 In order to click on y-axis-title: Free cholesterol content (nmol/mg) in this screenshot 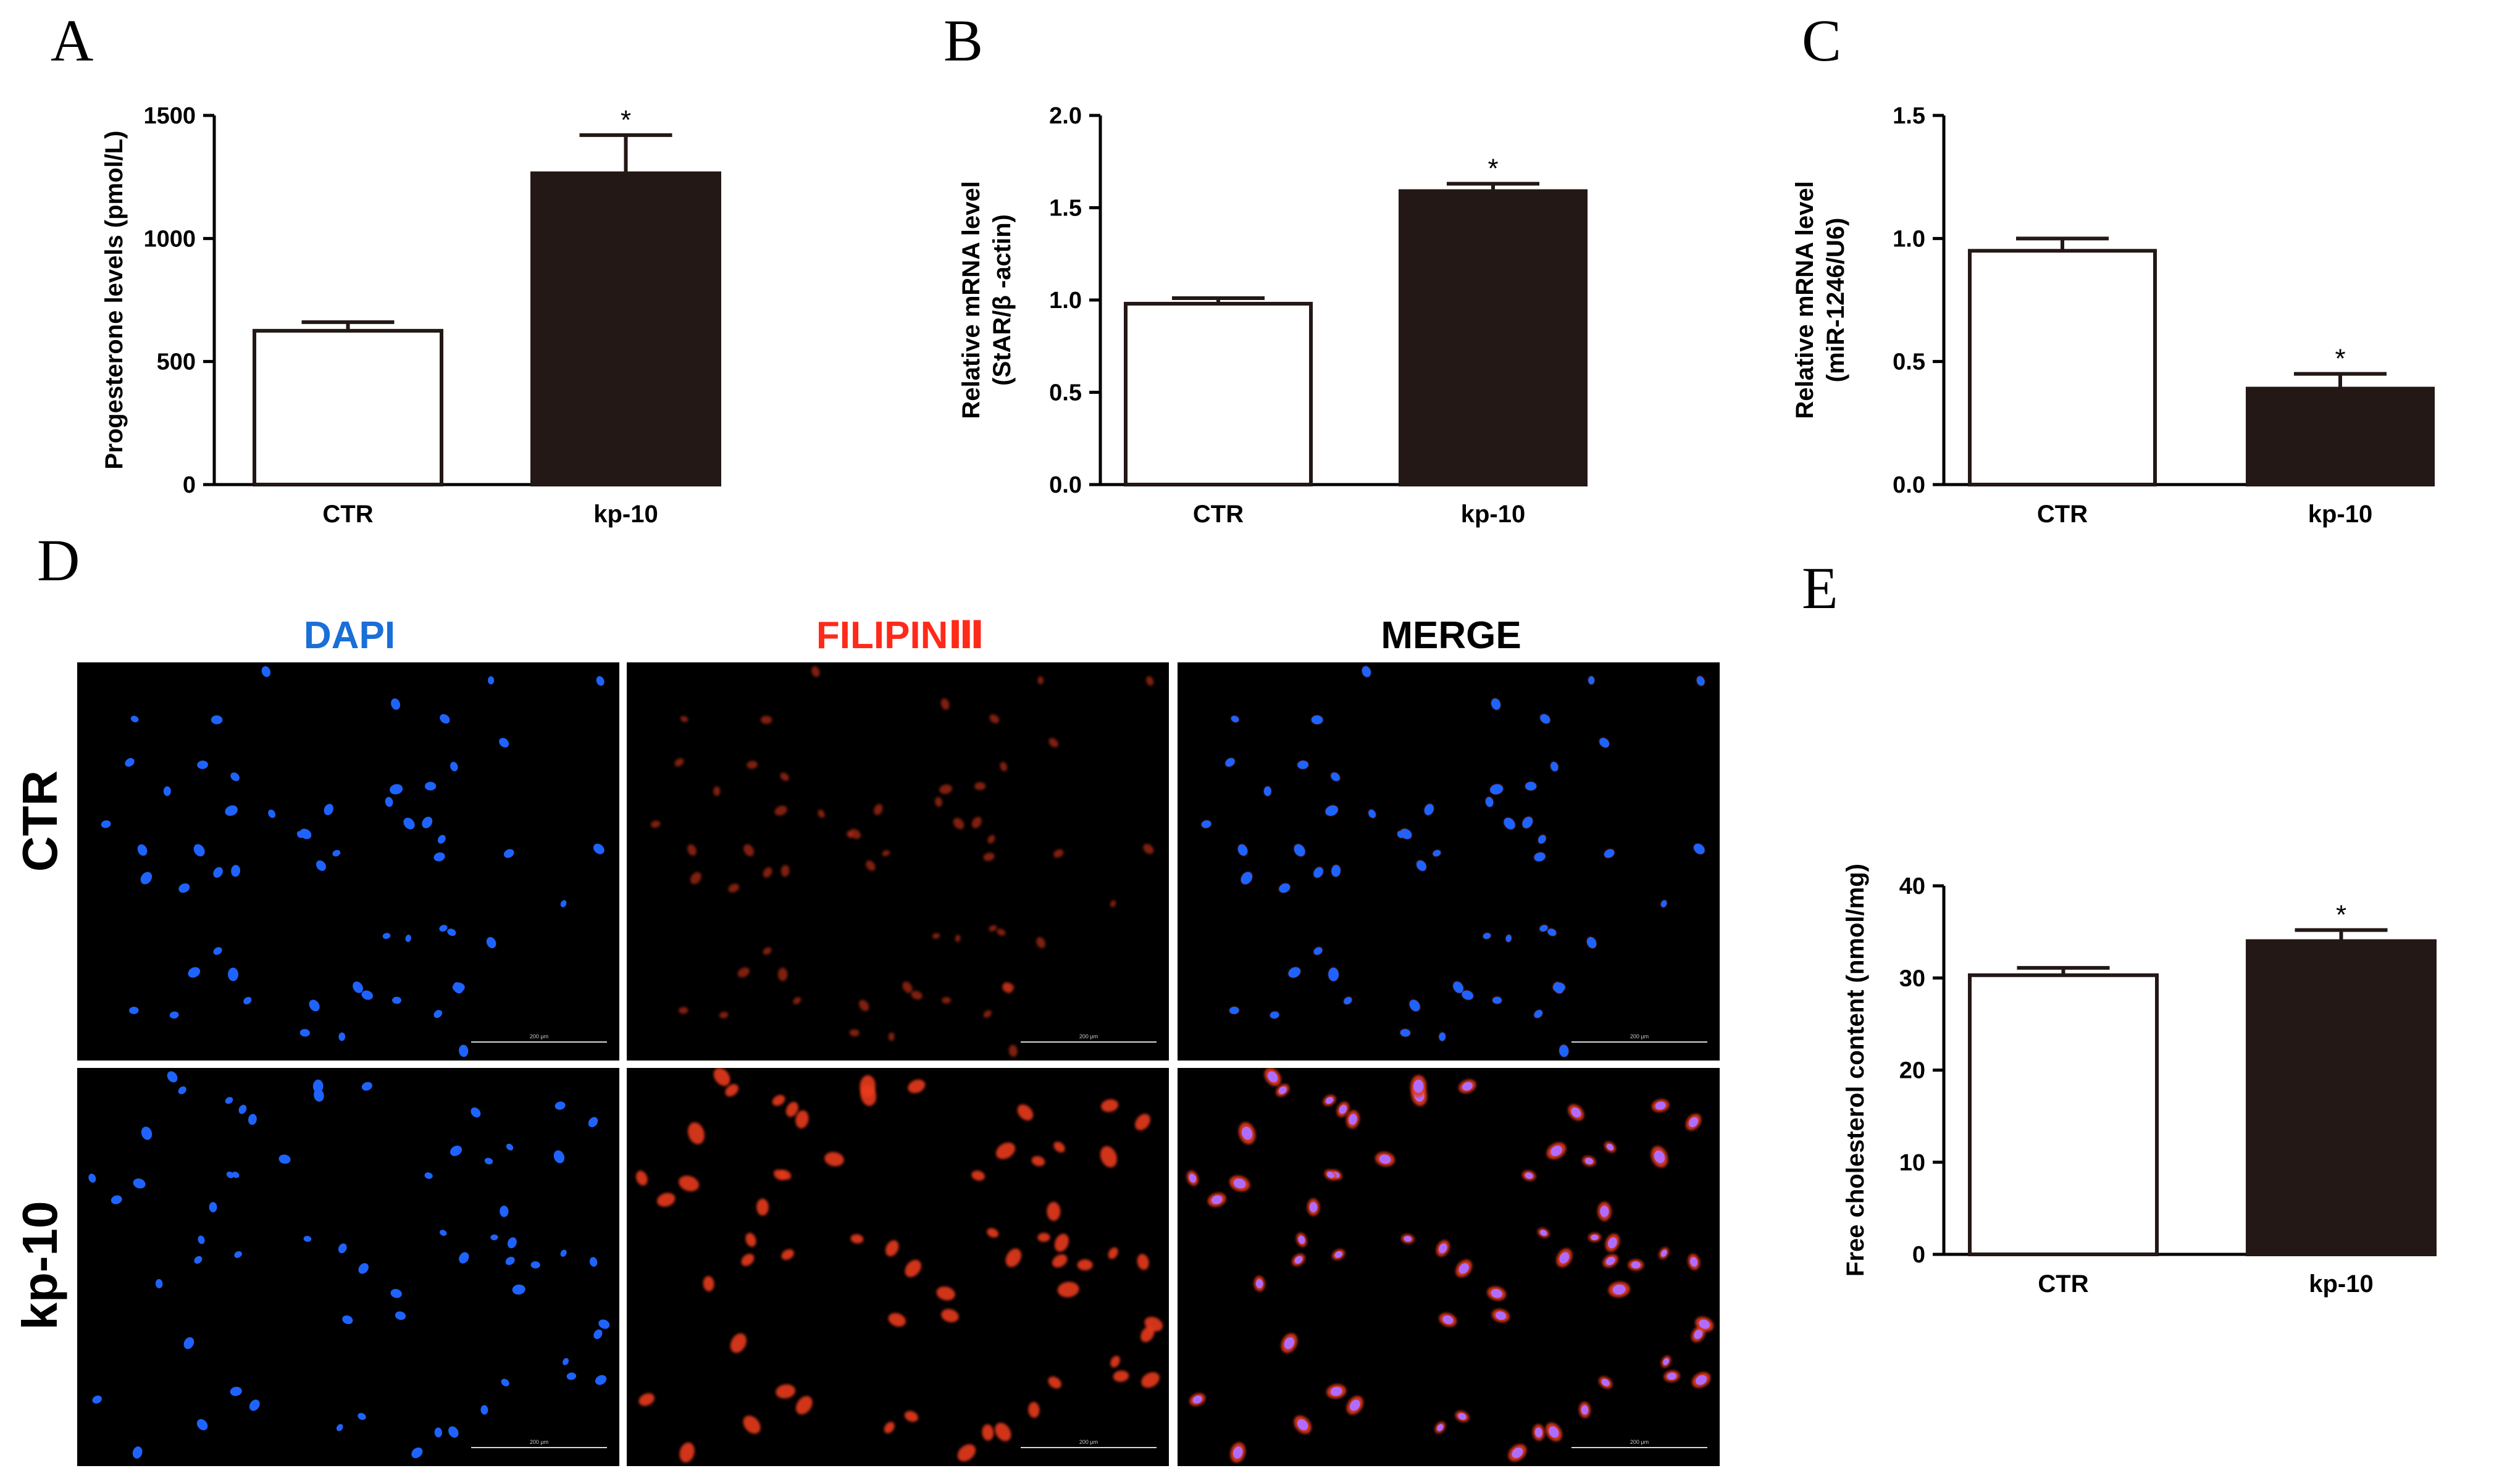, I will do `click(1855, 1070)`.